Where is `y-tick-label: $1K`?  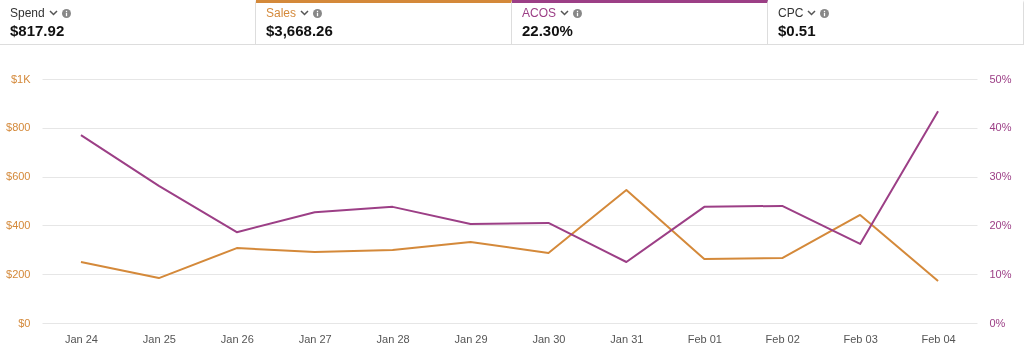
y-tick-label: $1K is located at coordinates (21, 78).